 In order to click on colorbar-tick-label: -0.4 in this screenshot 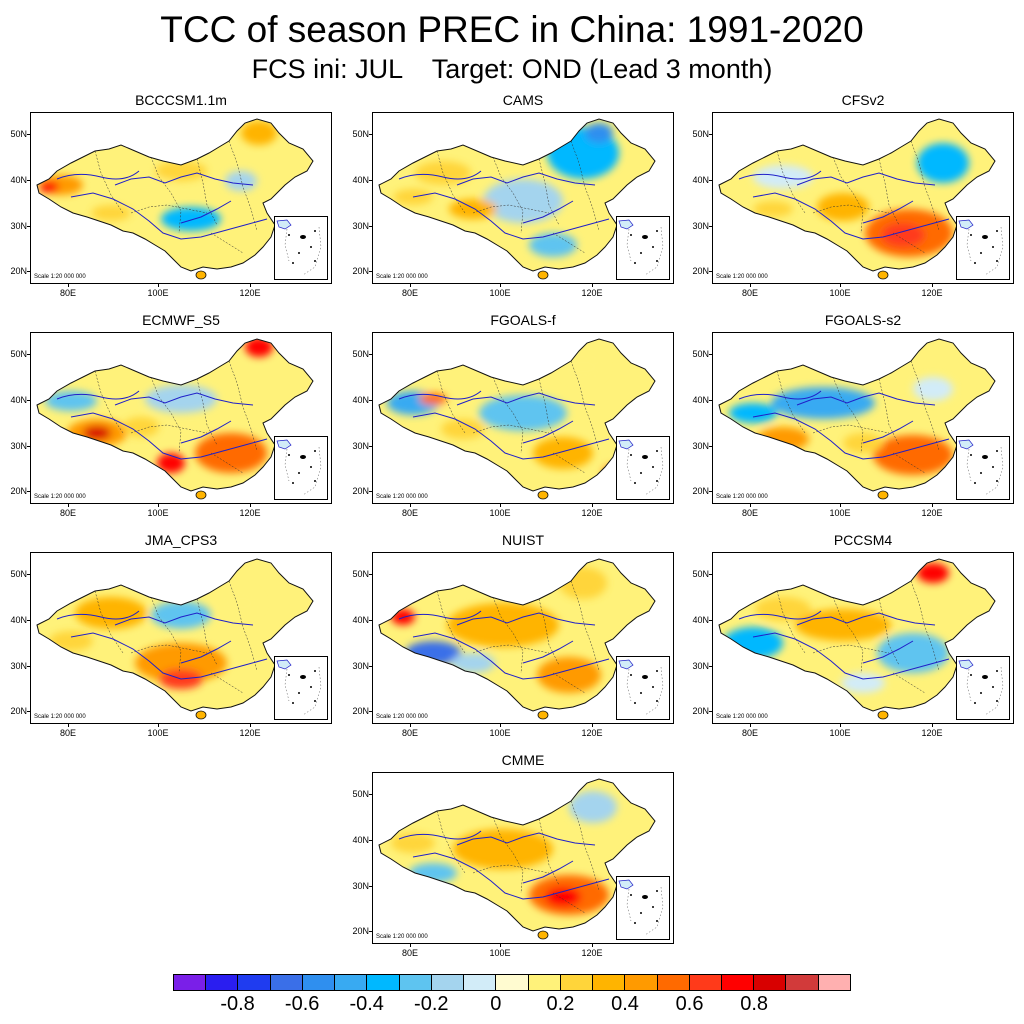, I will do `click(366, 1004)`.